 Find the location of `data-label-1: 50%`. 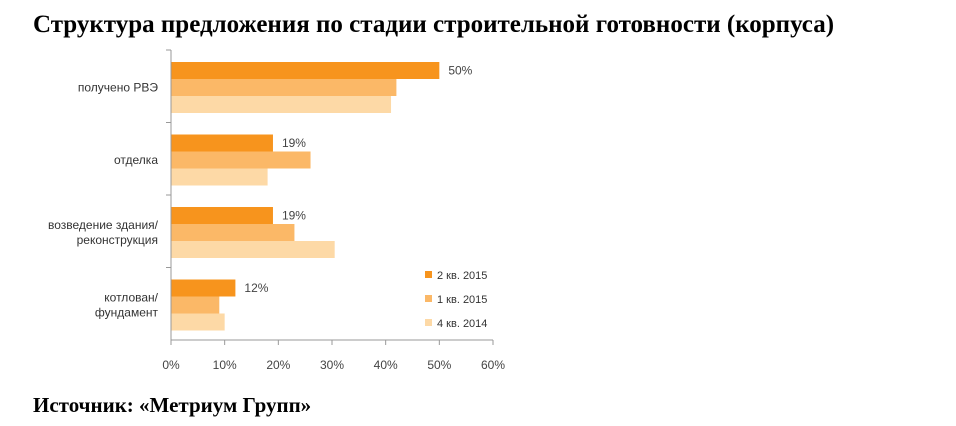

data-label-1: 50% is located at coordinates (460, 71).